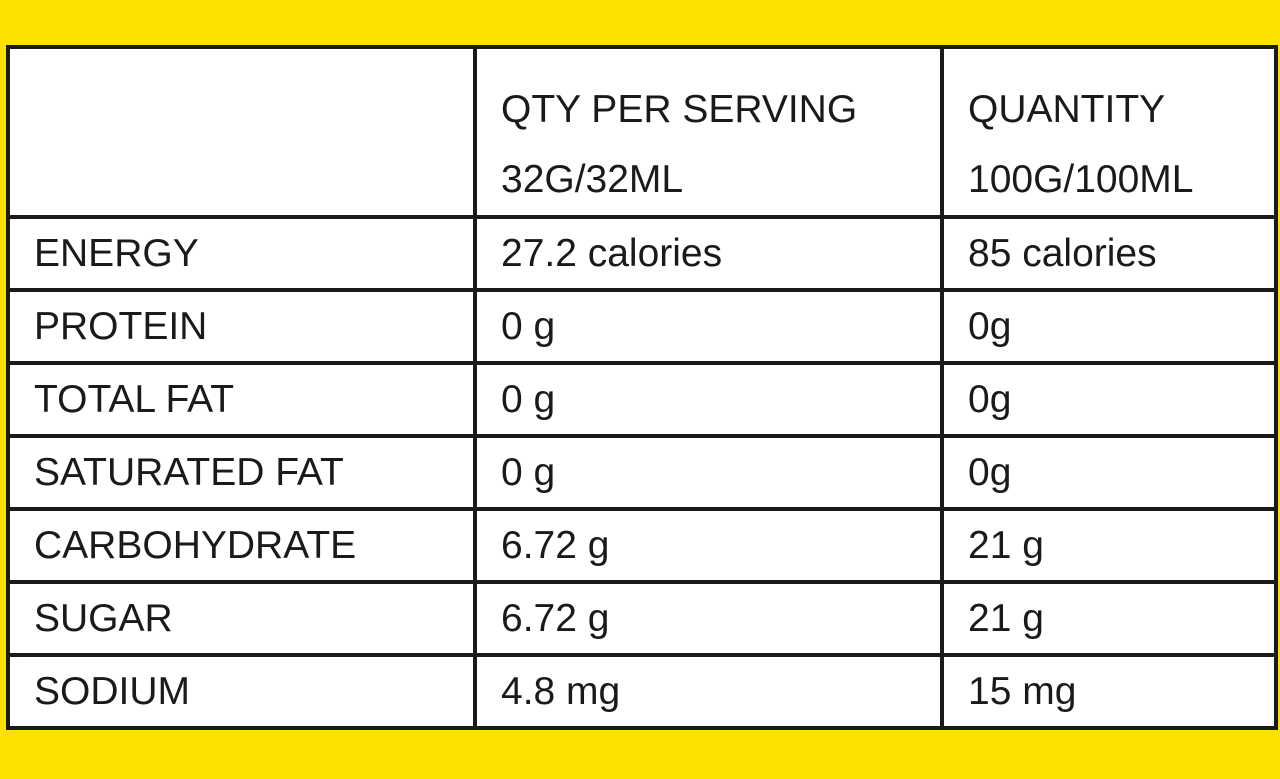 This screenshot has width=1280, height=779. I want to click on header-text: QTY PER SERVING, so click(679, 109).